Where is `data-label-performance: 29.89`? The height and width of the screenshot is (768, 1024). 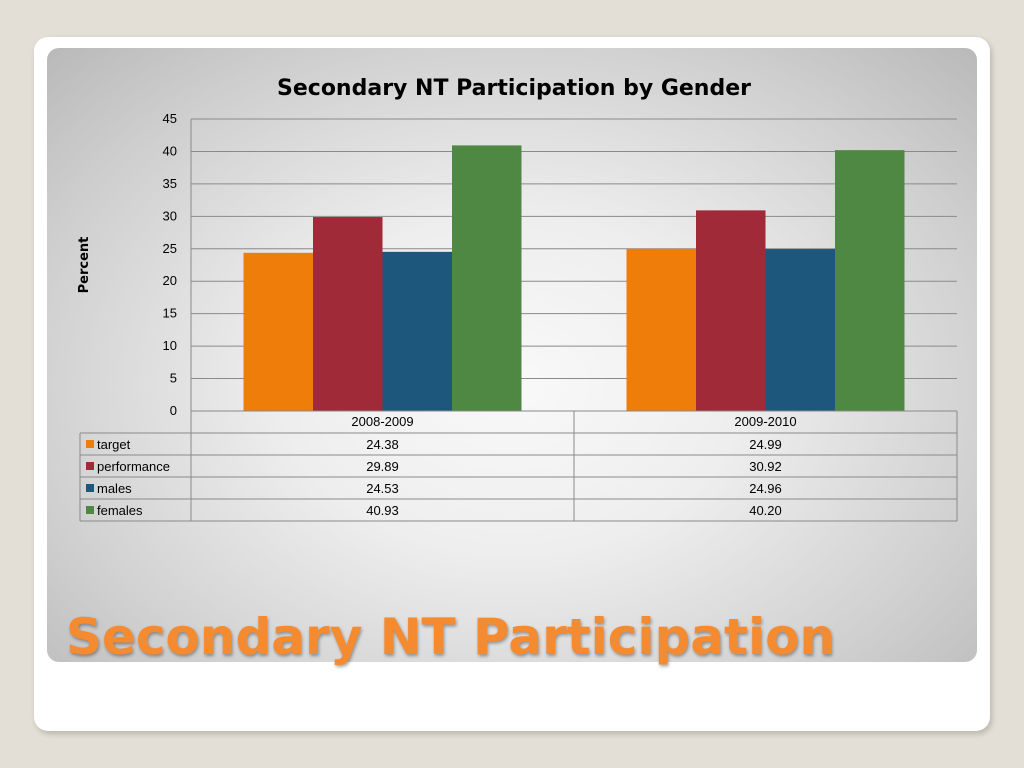 data-label-performance: 29.89 is located at coordinates (382, 466).